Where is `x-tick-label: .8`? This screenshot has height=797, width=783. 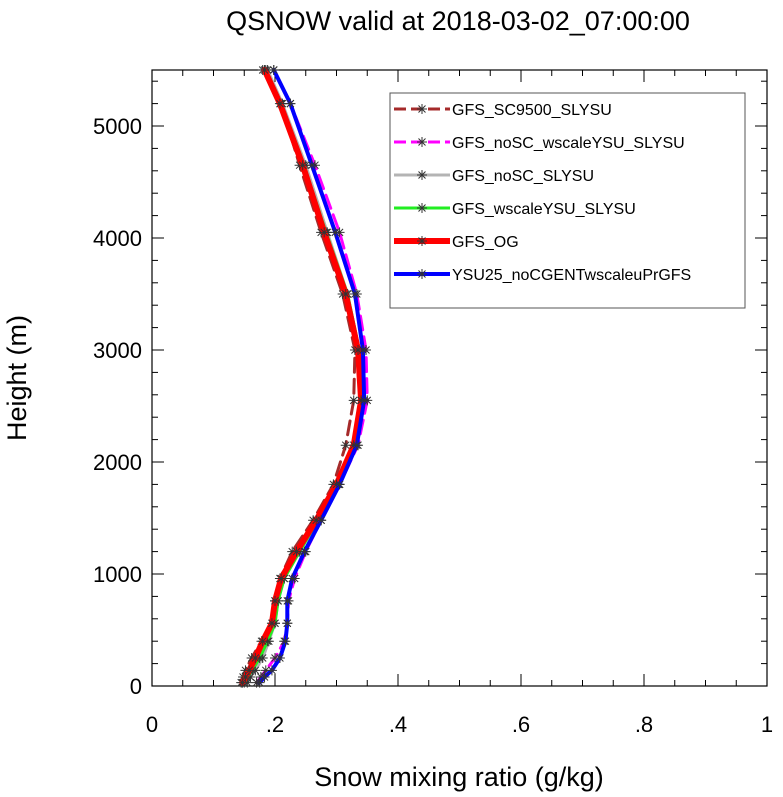
x-tick-label: .8 is located at coordinates (644, 724).